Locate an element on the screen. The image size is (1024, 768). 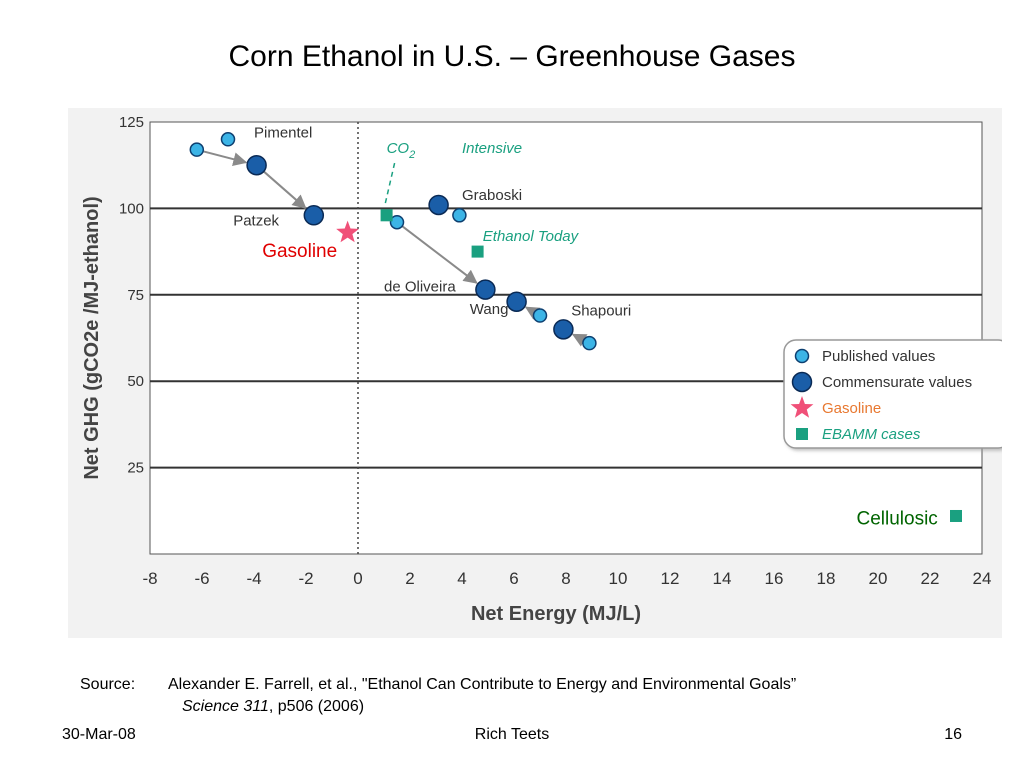
y-axis-label: Net GHG (gCO2e /MJ-ethanol) is located at coordinates (92, 337).